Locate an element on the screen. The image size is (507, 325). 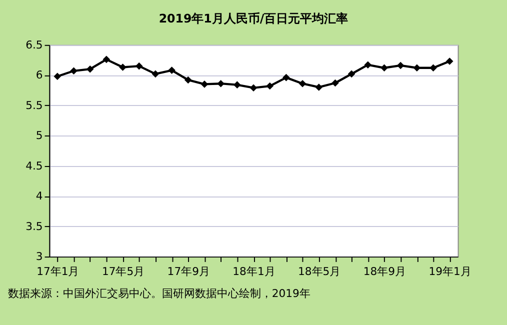
y-tick-label: 5.5 is located at coordinates (34, 105).